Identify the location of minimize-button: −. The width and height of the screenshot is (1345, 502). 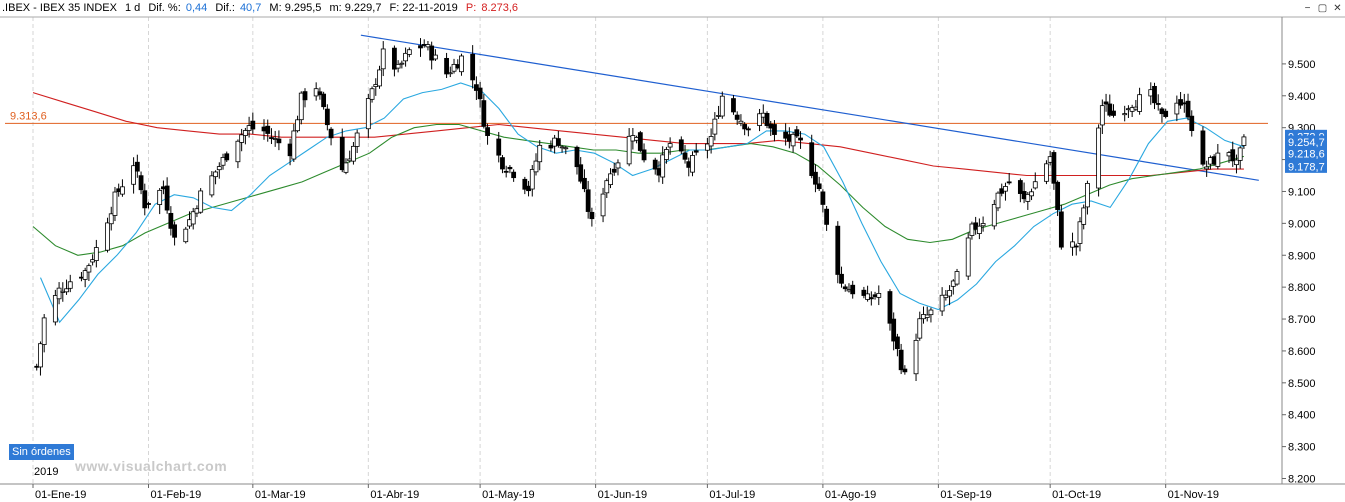
(1307, 8).